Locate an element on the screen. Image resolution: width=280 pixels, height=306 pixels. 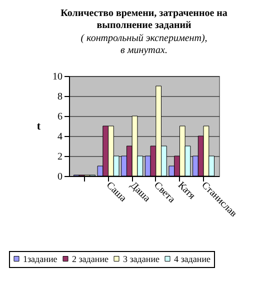
y-tick-label: 8 is located at coordinates (60, 97).